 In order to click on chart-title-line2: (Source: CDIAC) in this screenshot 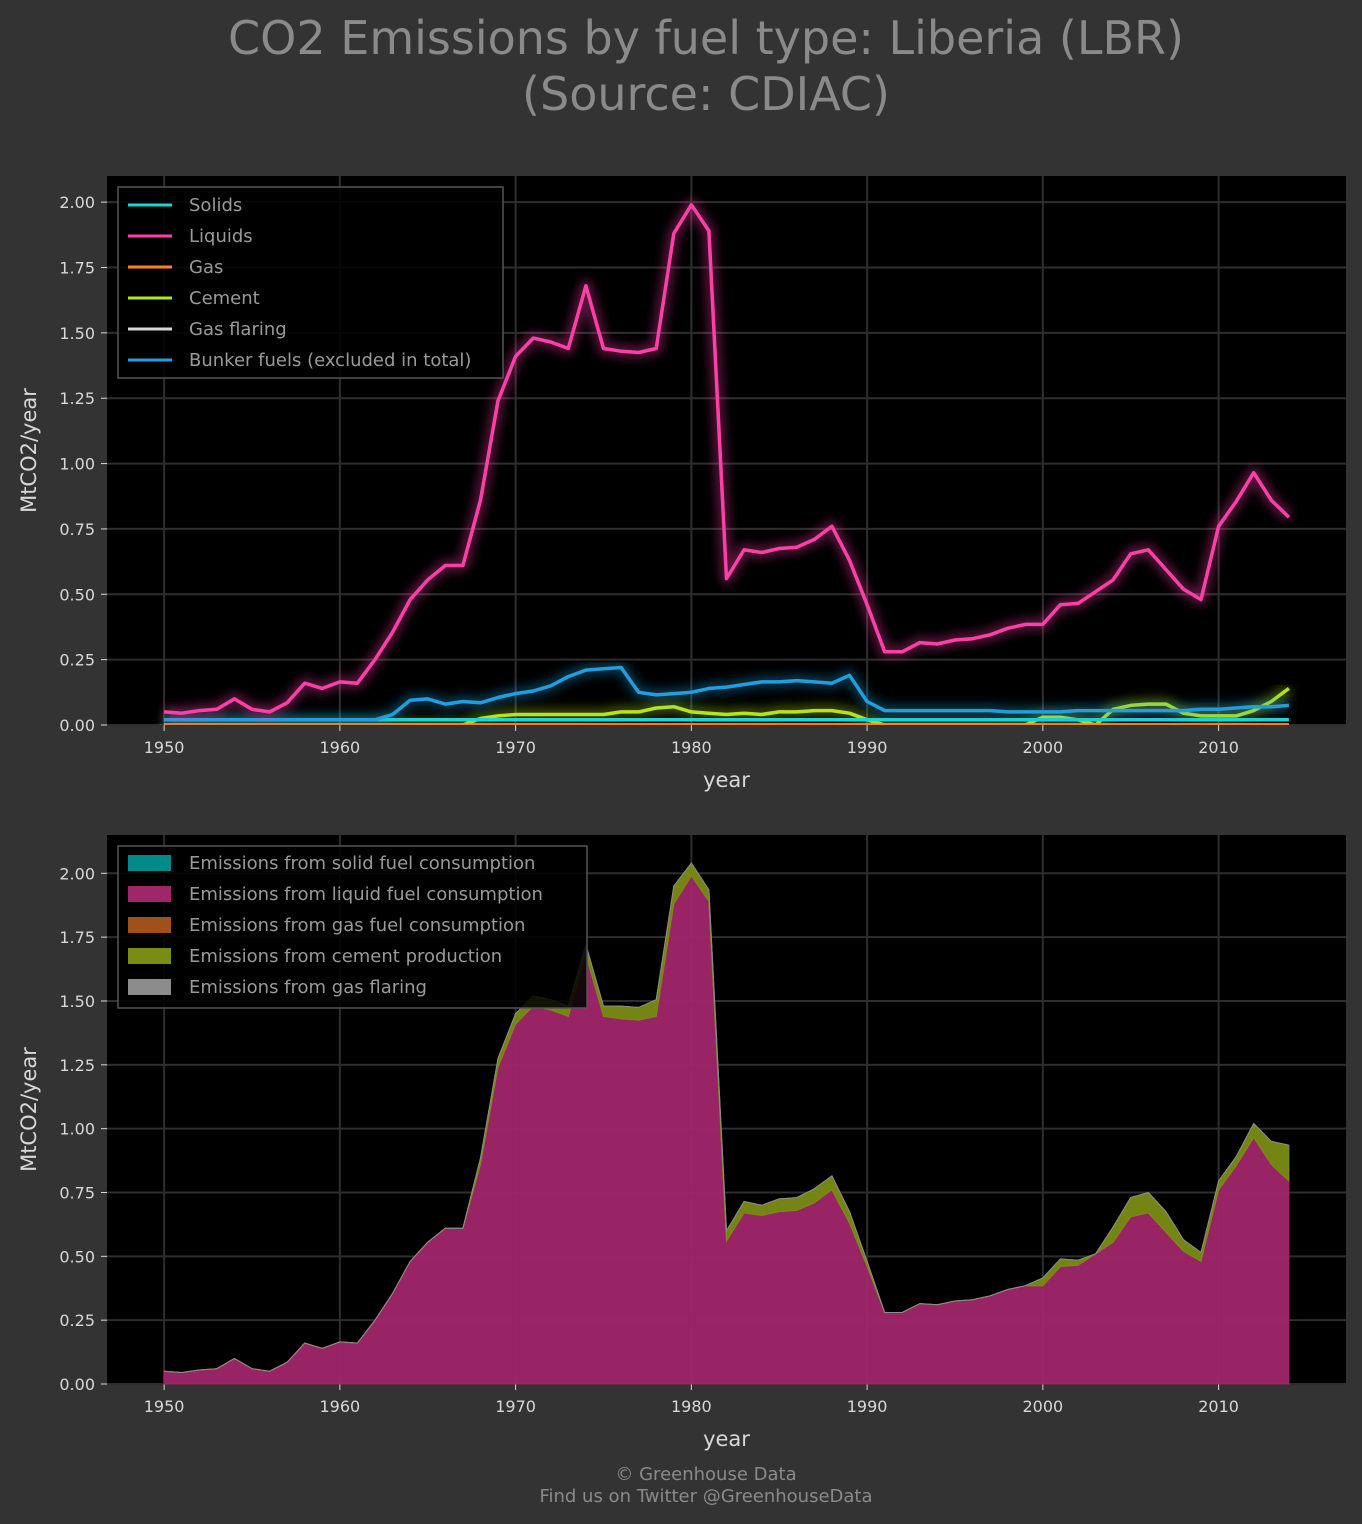, I will do `click(706, 94)`.